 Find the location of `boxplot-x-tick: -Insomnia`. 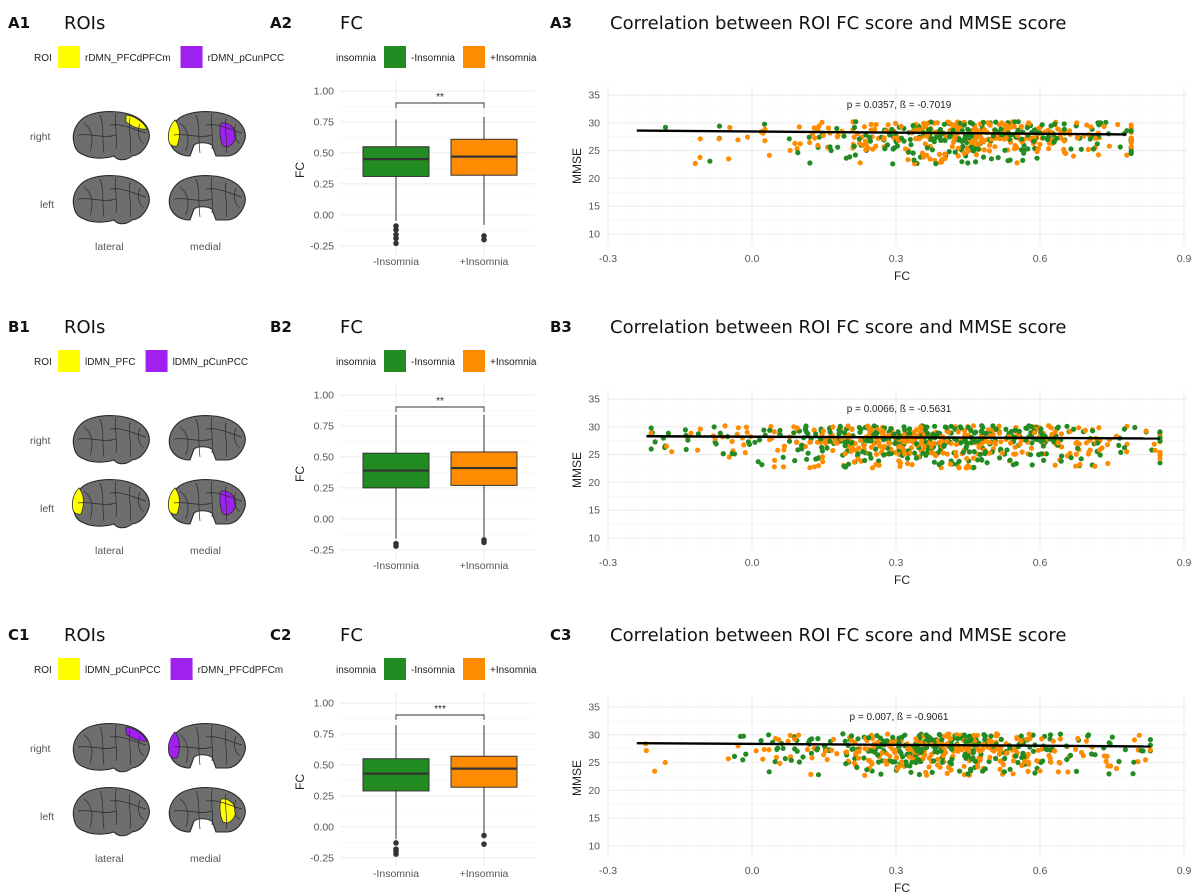

boxplot-x-tick: -Insomnia is located at coordinates (396, 566).